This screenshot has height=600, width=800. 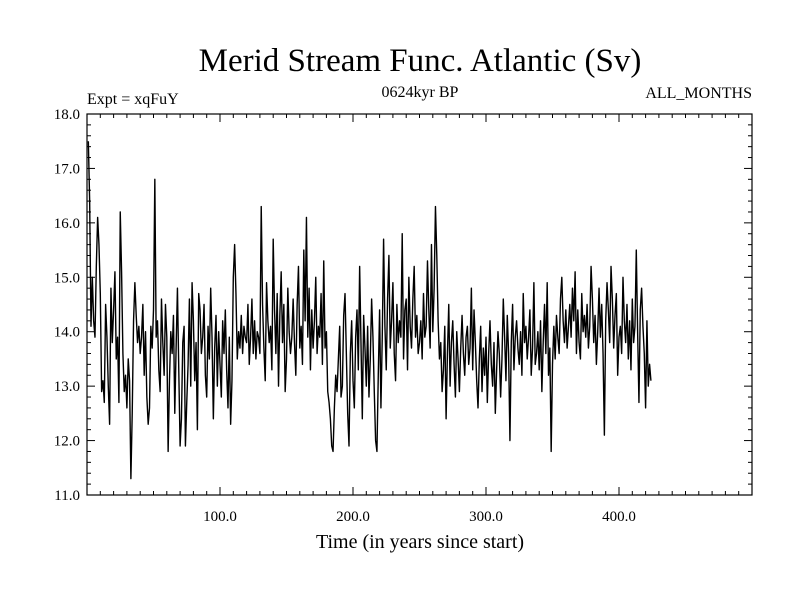 I want to click on x-tick-label: 400.0, so click(x=619, y=517).